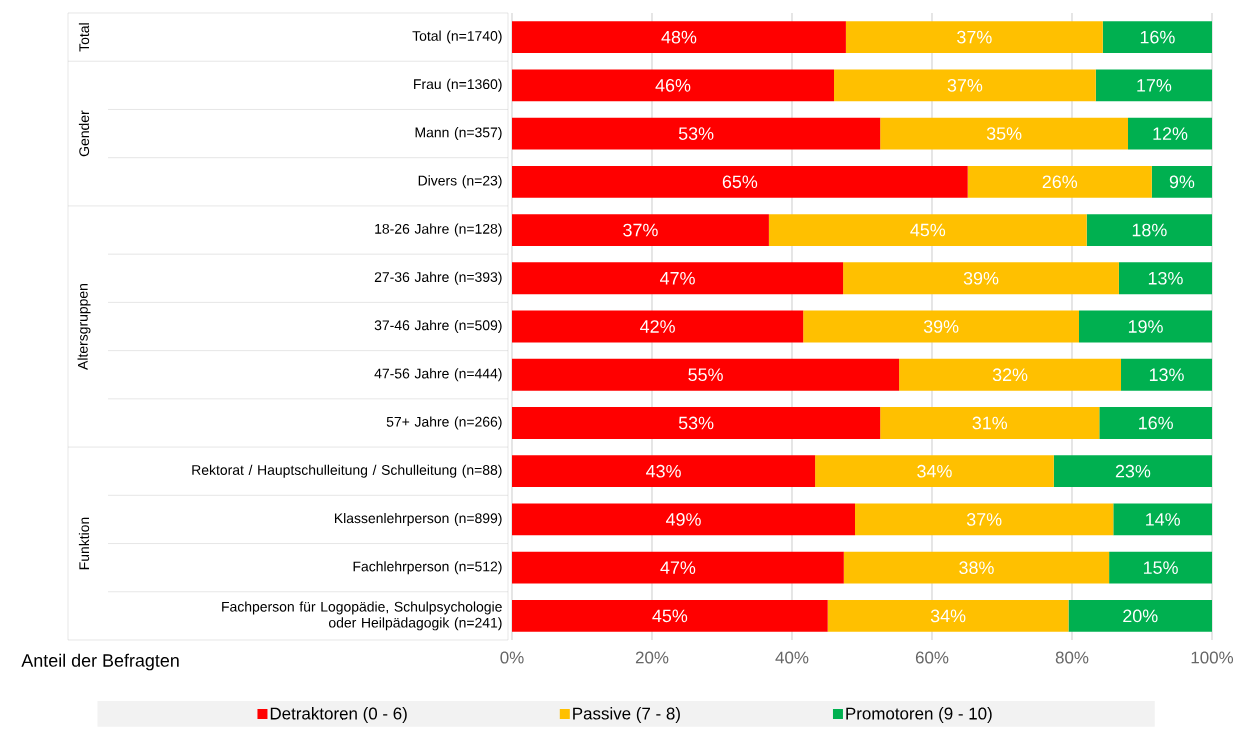  I want to click on data-label: 35%, so click(1004, 133).